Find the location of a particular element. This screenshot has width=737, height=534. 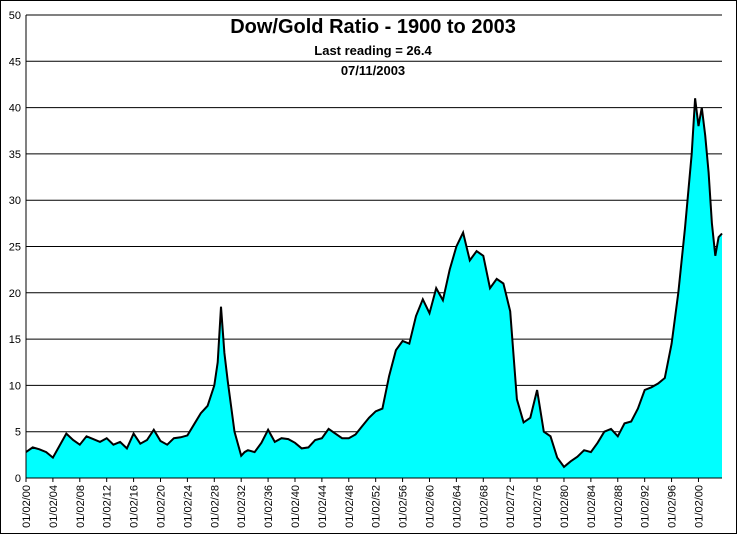

y-tick-label: 20 is located at coordinates (15, 294).